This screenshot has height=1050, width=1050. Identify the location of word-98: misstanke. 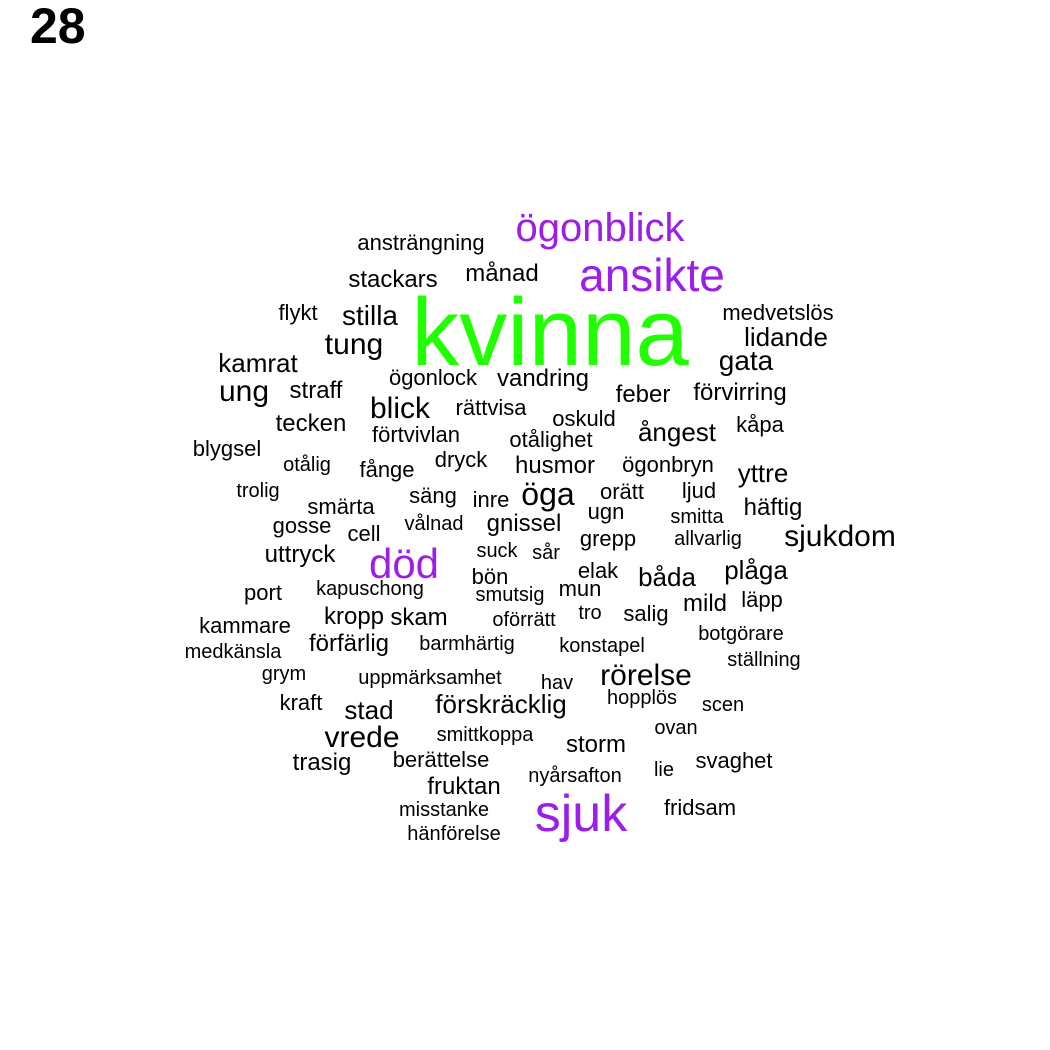
(444, 810).